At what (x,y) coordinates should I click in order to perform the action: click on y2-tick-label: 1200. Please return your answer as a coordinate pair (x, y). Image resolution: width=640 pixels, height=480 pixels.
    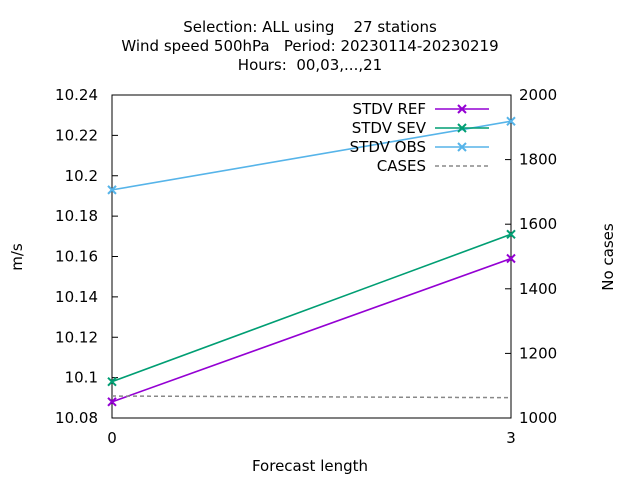
    Looking at the image, I should click on (538, 353).